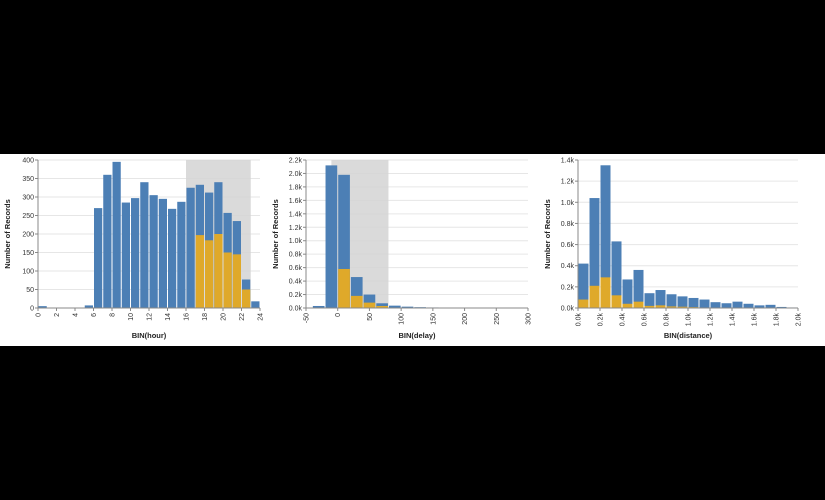 The image size is (825, 500). Describe the element at coordinates (338, 315) in the screenshot. I see `x-tick-label: 0` at that location.